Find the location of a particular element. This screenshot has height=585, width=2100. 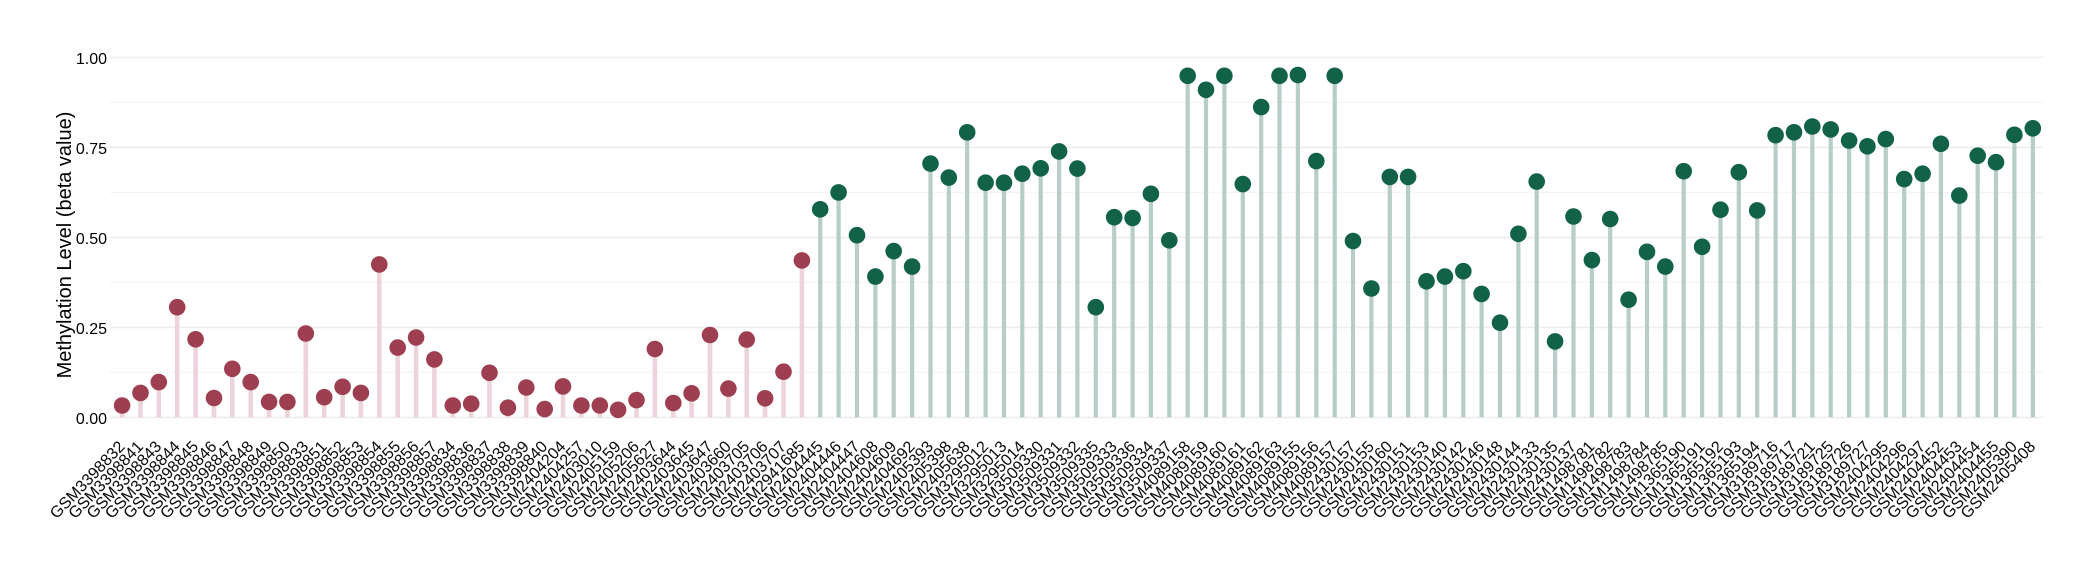

svg-text: Methylation Level (beta value) is located at coordinates (65, 245).